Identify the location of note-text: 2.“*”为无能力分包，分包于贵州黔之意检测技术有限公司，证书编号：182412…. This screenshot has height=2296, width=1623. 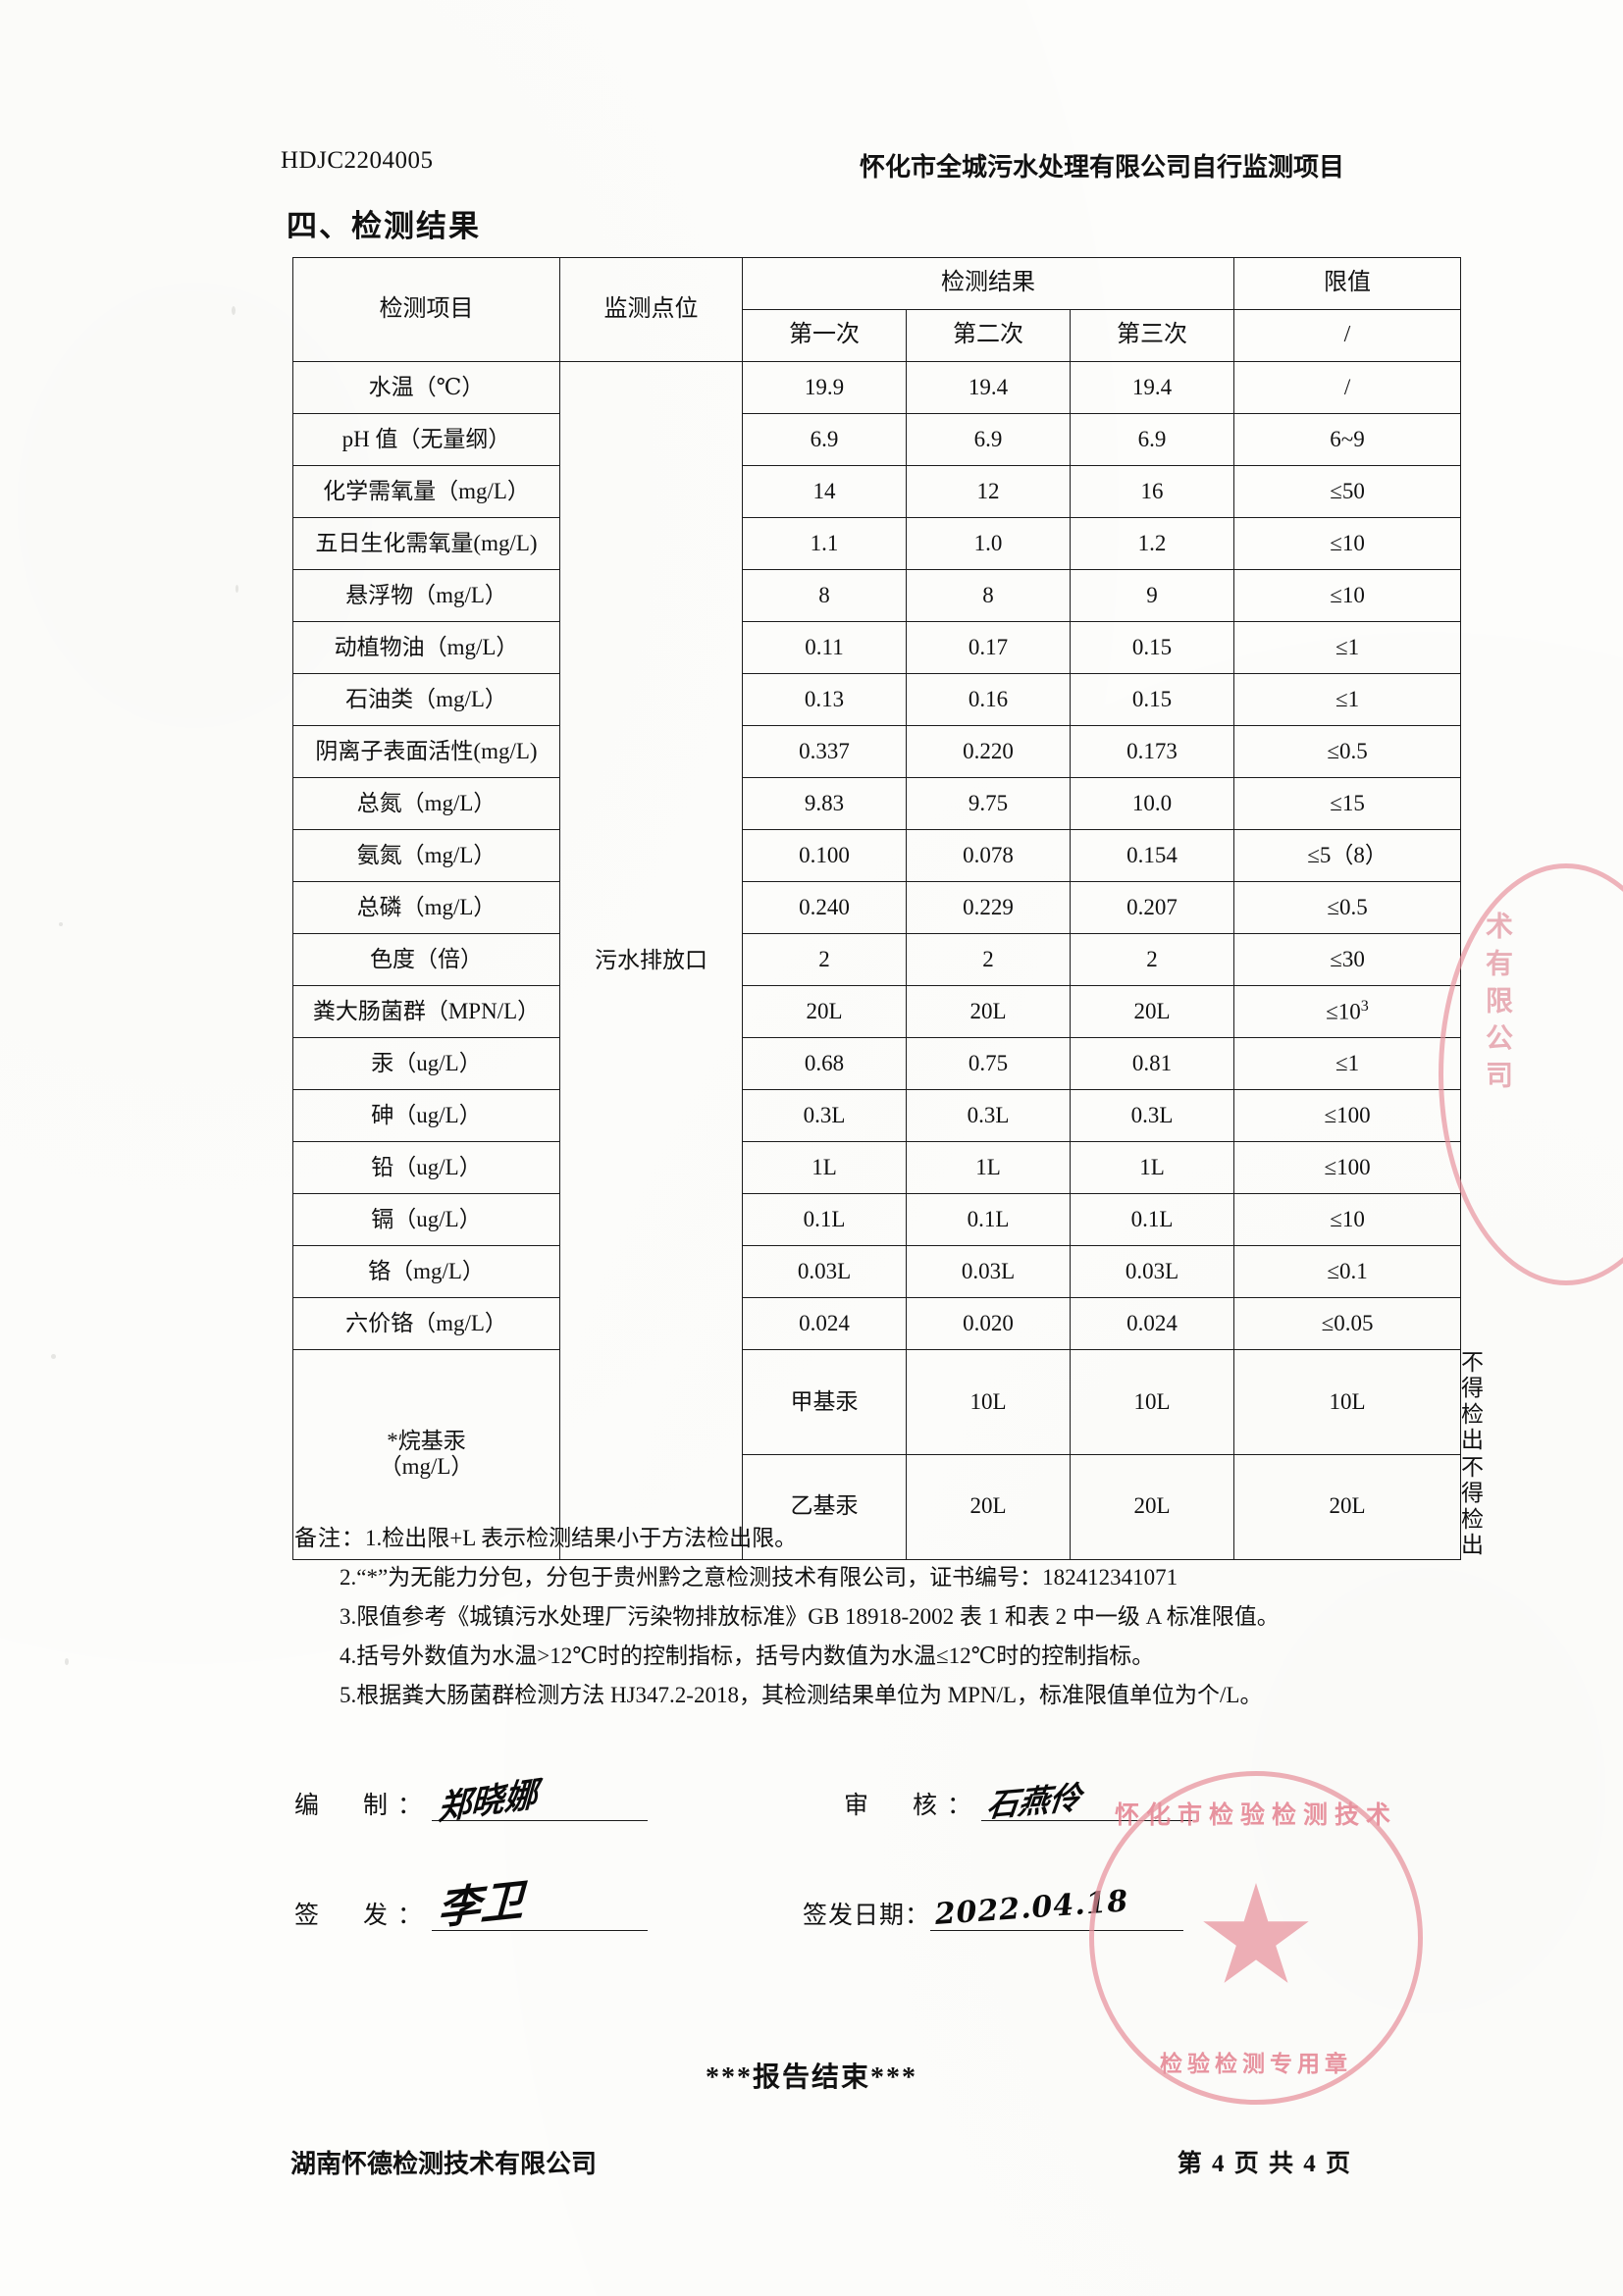
(759, 1577).